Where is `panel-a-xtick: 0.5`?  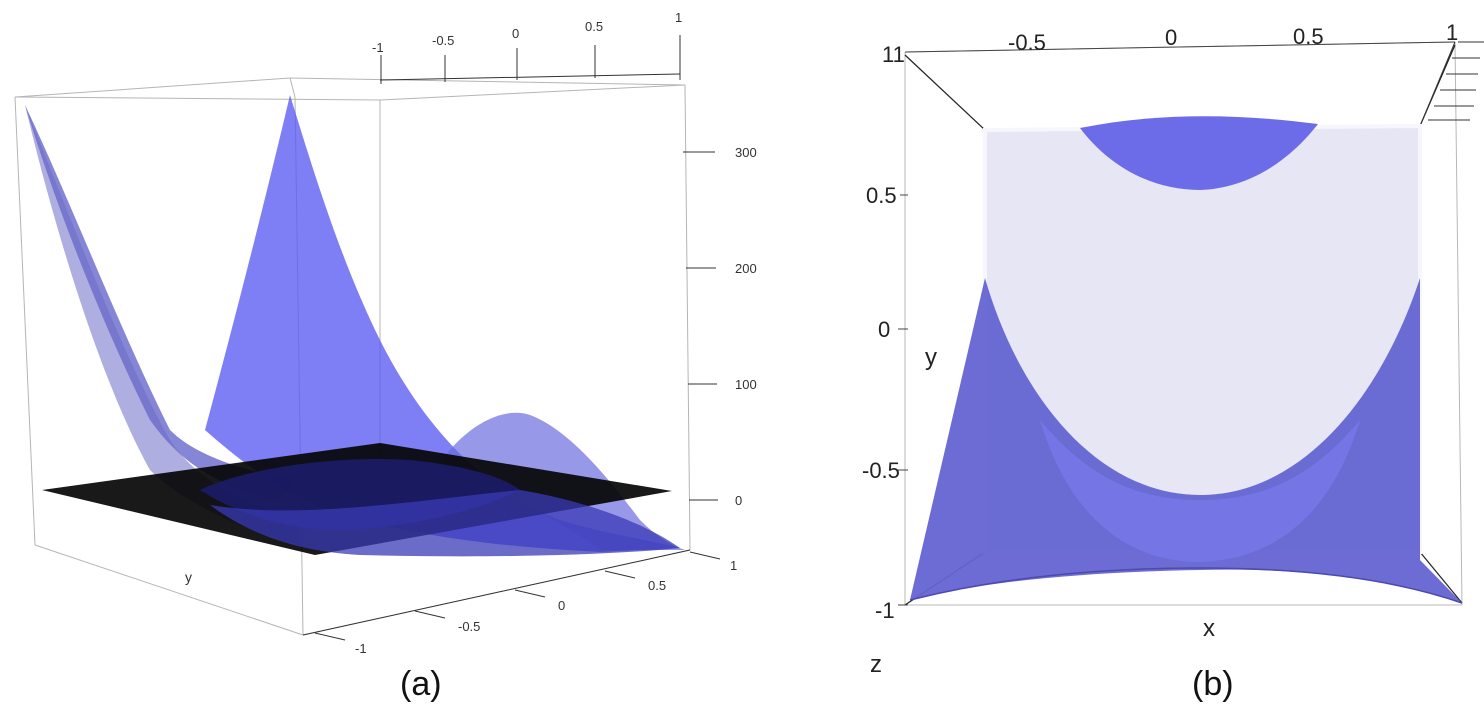
panel-a-xtick: 0.5 is located at coordinates (594, 26).